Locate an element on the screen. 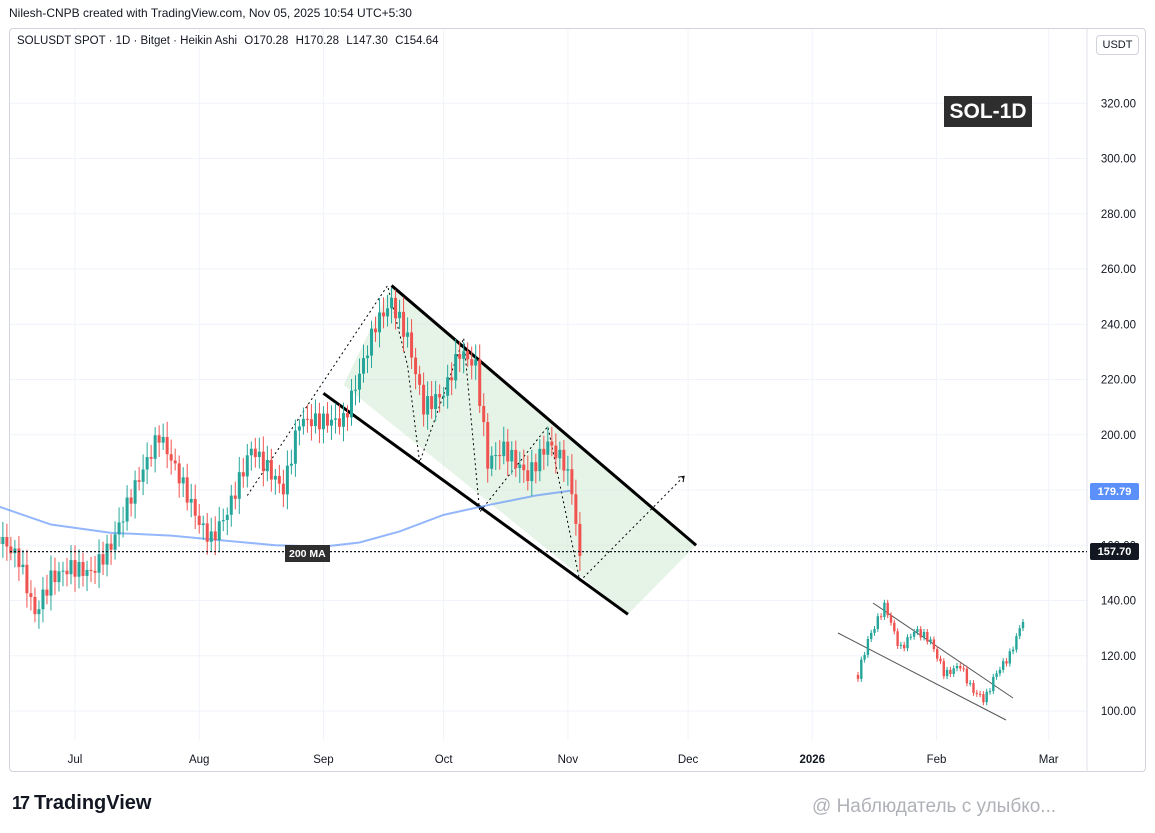 The width and height of the screenshot is (1155, 833). y-tick-label: 100.00 is located at coordinates (1118, 712).